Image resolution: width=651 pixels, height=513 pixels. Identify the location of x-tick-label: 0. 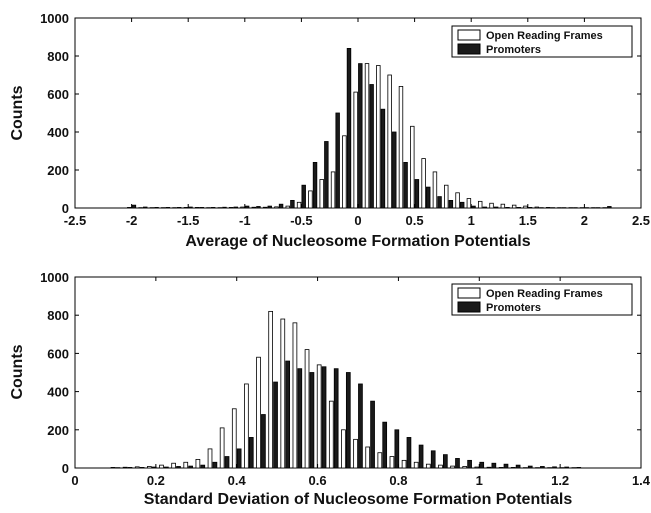
(357, 220).